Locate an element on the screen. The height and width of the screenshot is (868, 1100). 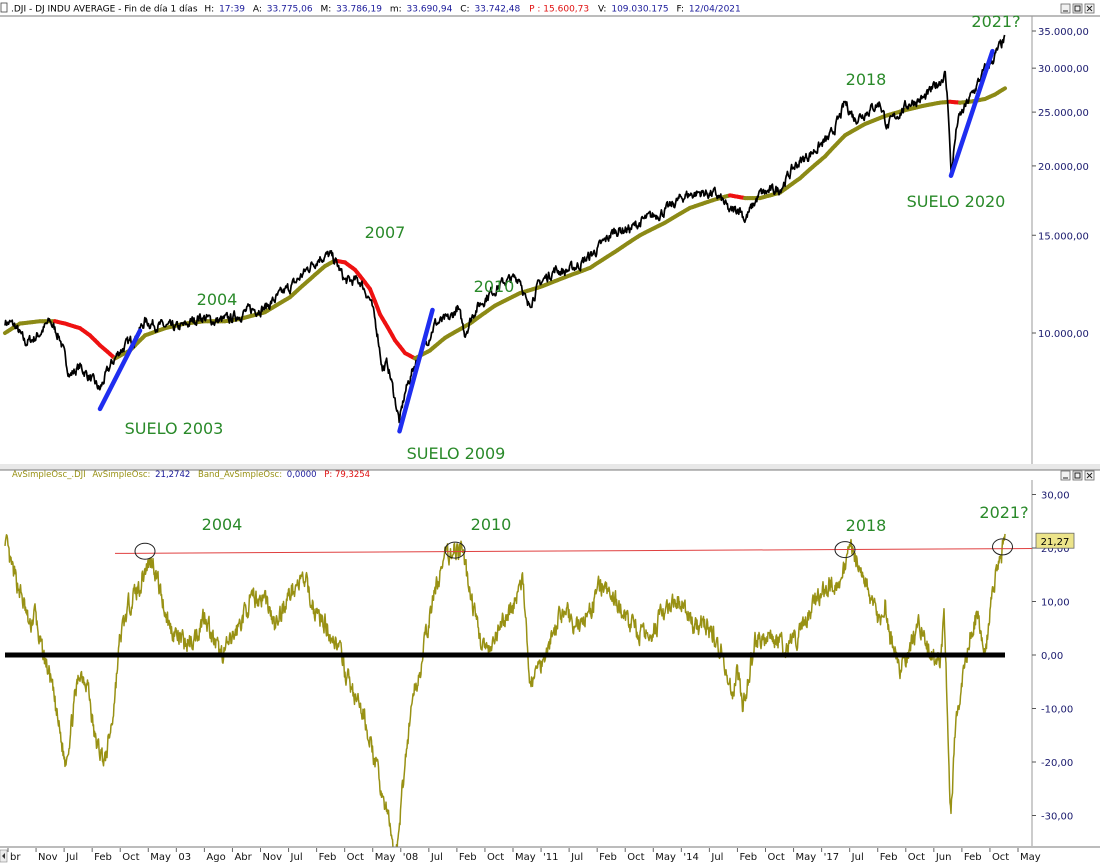
price-y-tick-label: 10.000,00 is located at coordinates (1063, 334).